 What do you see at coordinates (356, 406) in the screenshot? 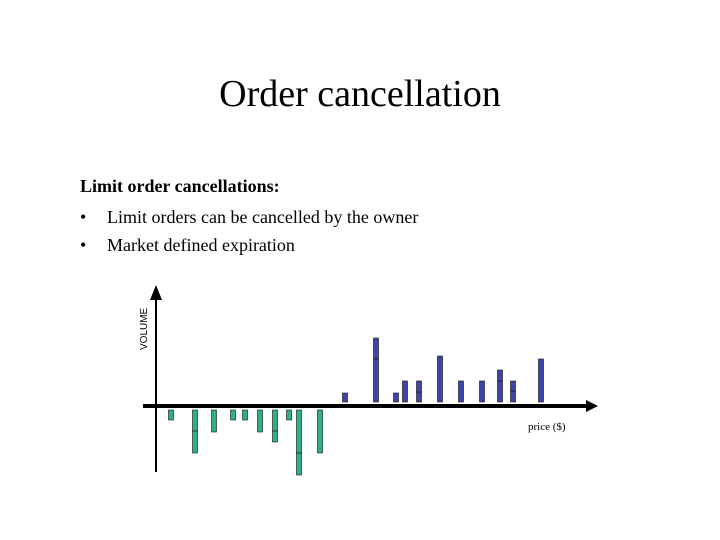
I see `bars-layer` at bounding box center [356, 406].